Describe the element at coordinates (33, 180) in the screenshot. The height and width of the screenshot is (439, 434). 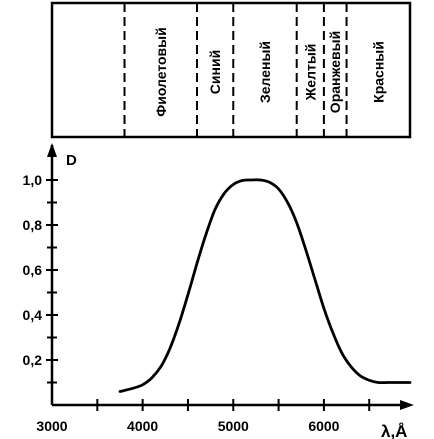
I see `y-tick-label: 1,0` at that location.